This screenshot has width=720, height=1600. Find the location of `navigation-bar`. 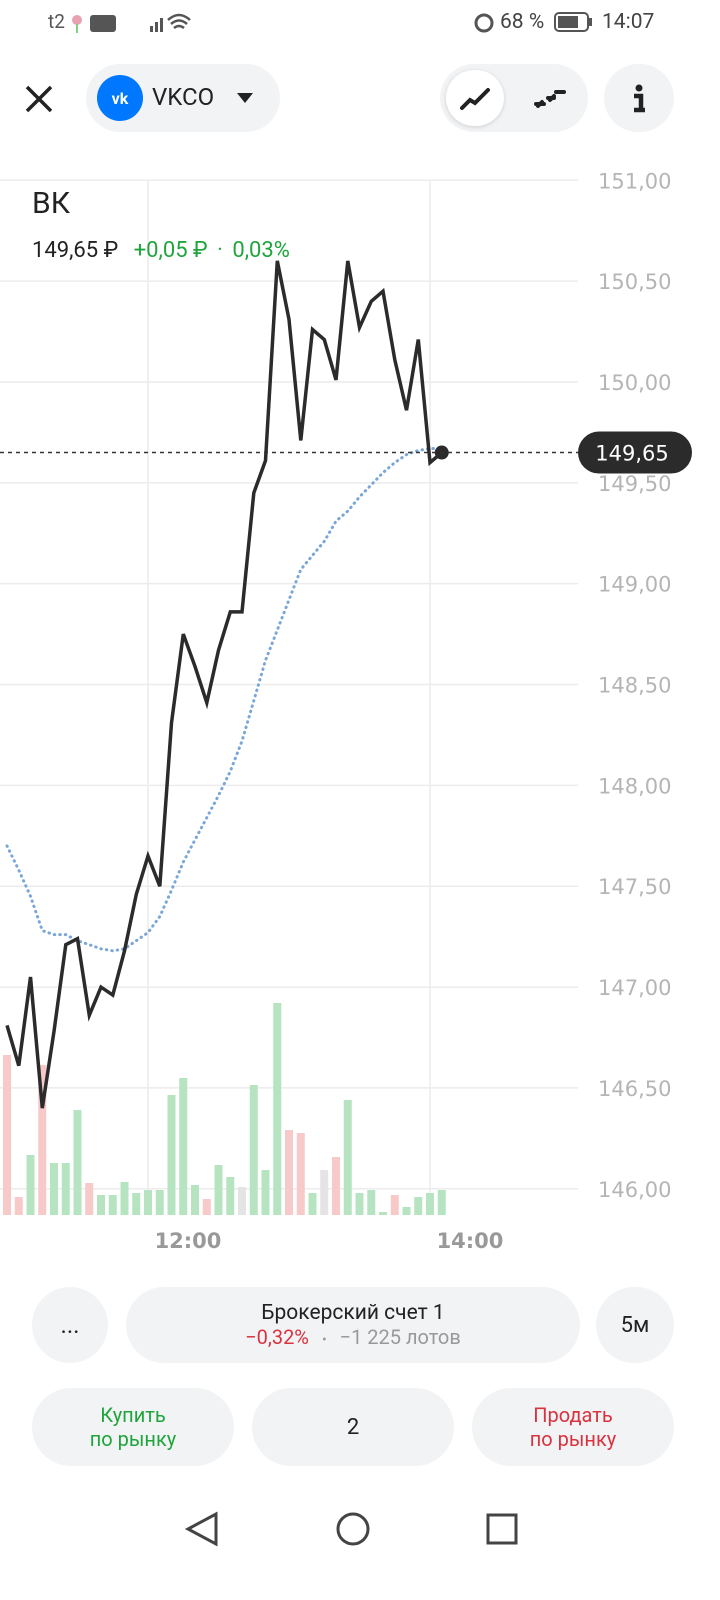

navigation-bar is located at coordinates (351, 1529).